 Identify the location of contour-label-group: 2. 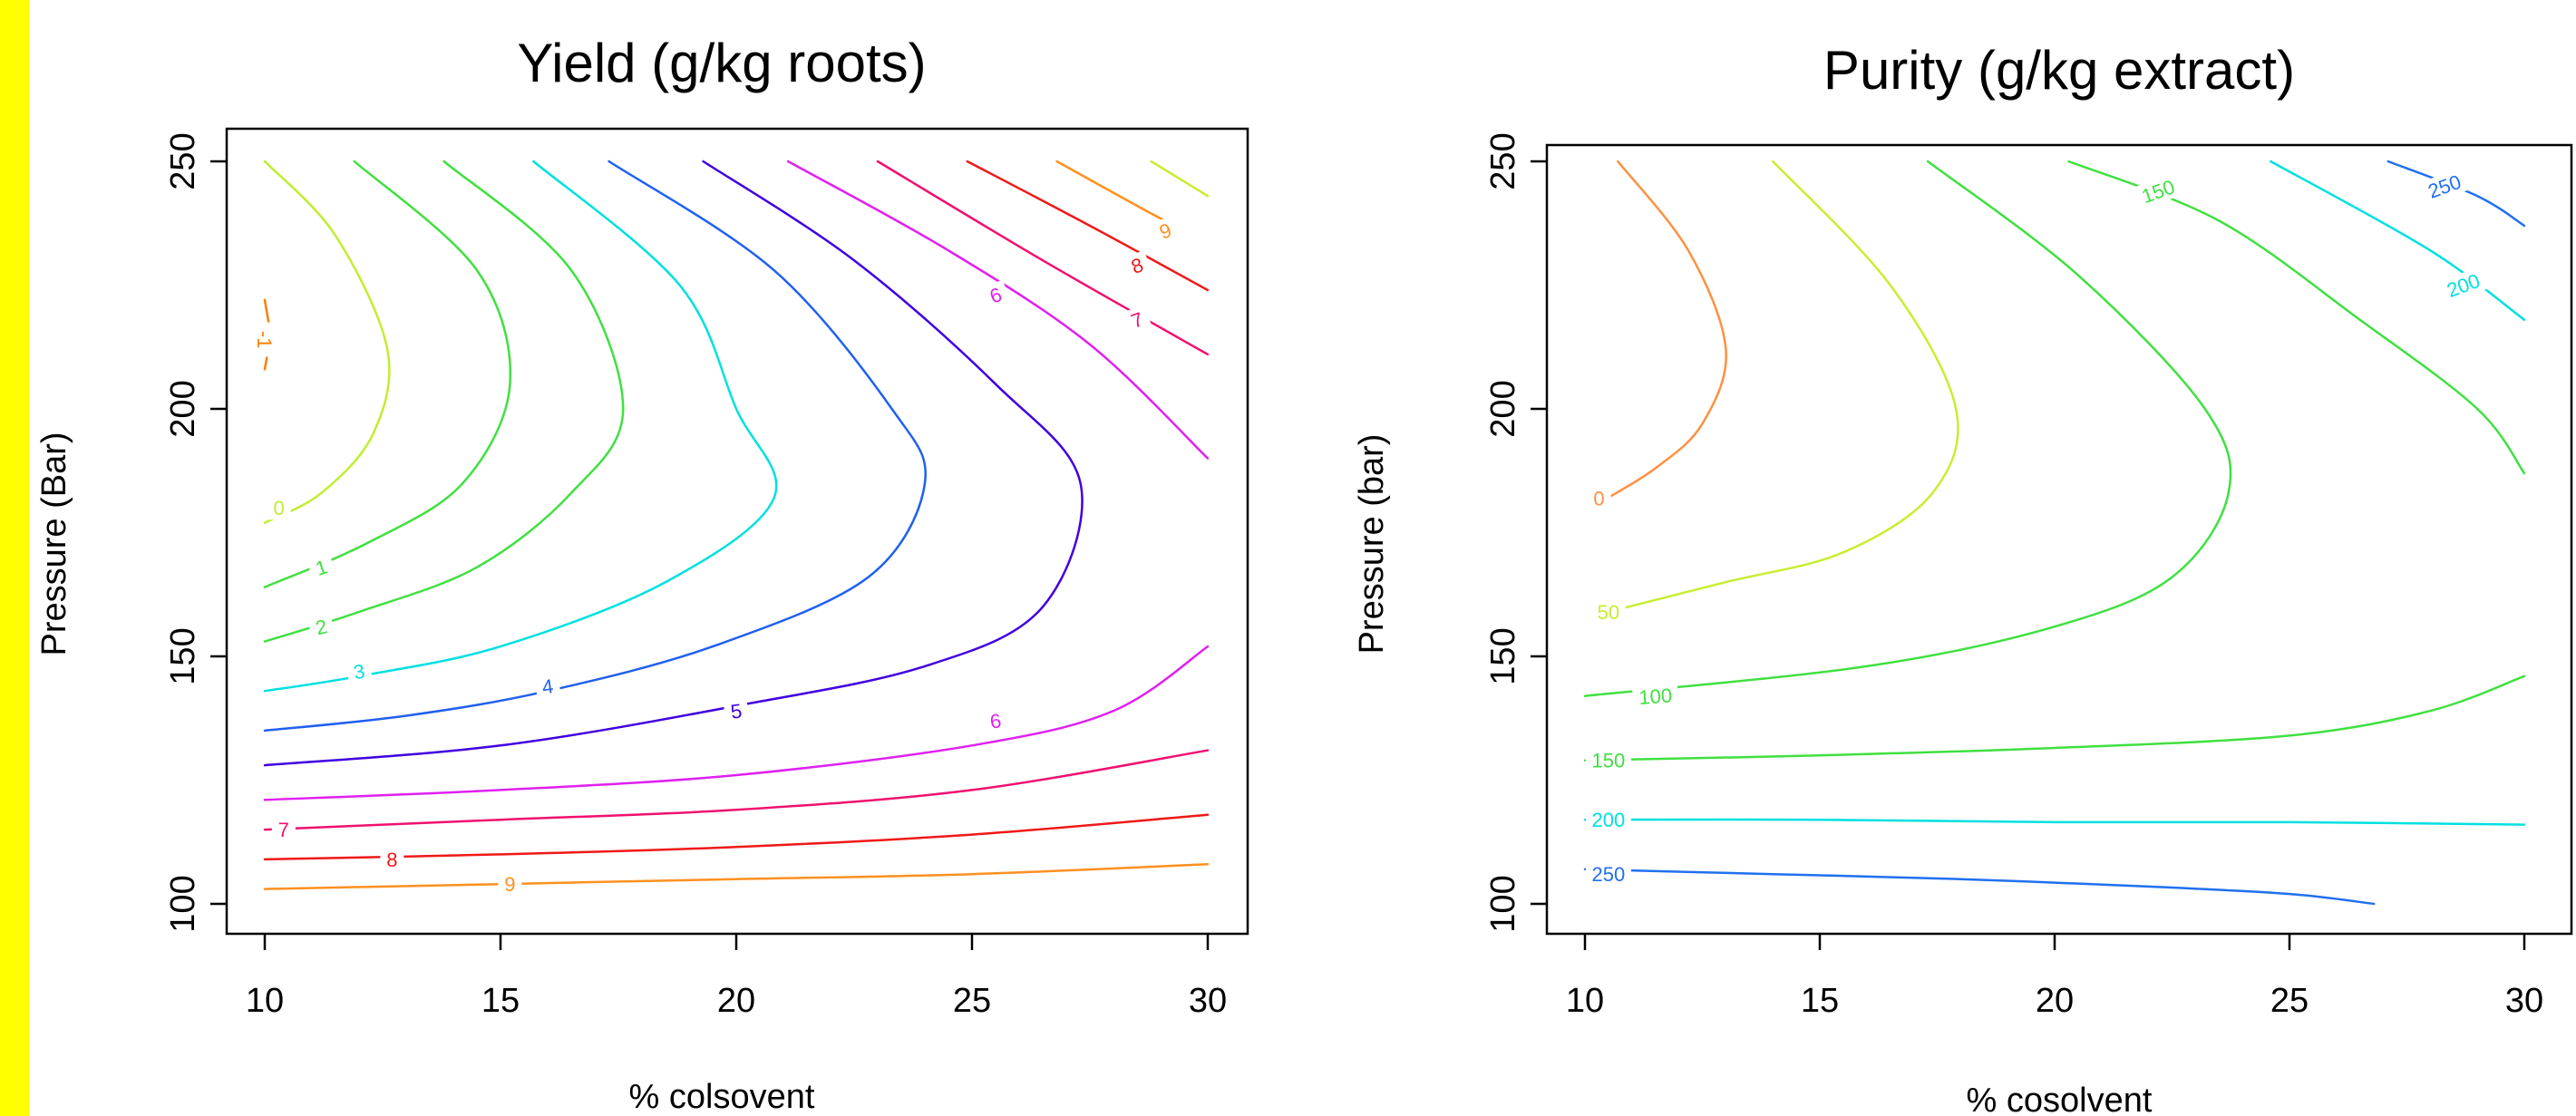
(321, 626).